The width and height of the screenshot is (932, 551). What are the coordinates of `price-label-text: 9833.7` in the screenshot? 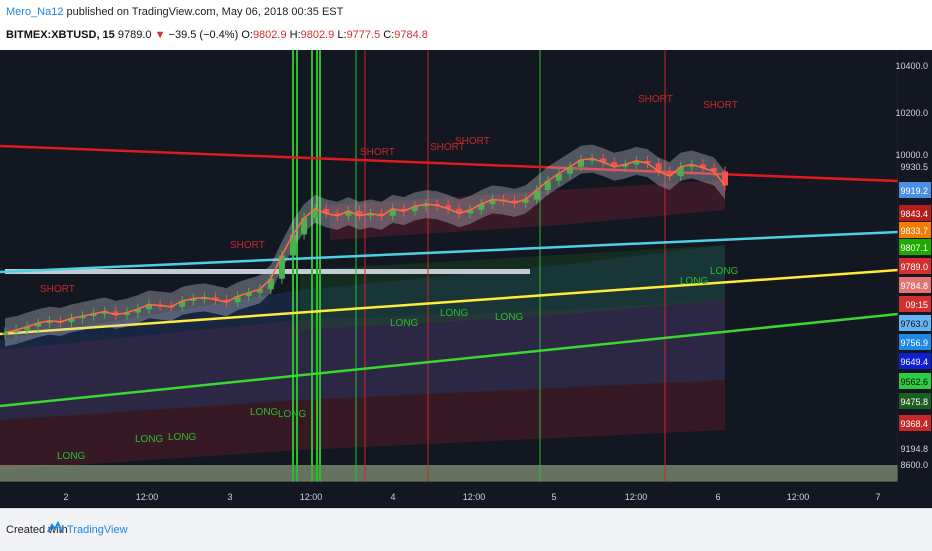 It's located at (914, 231).